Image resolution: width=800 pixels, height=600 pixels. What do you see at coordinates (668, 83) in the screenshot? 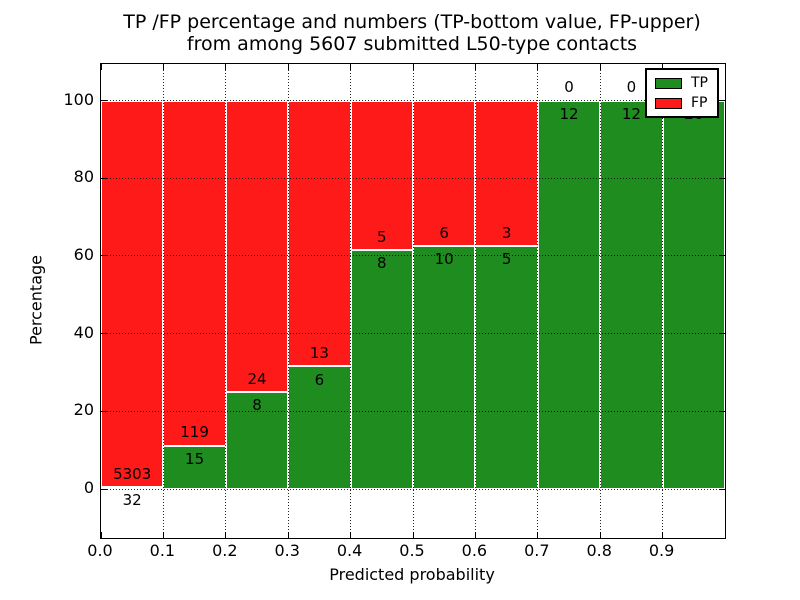
I see `tp-legend-swatch` at bounding box center [668, 83].